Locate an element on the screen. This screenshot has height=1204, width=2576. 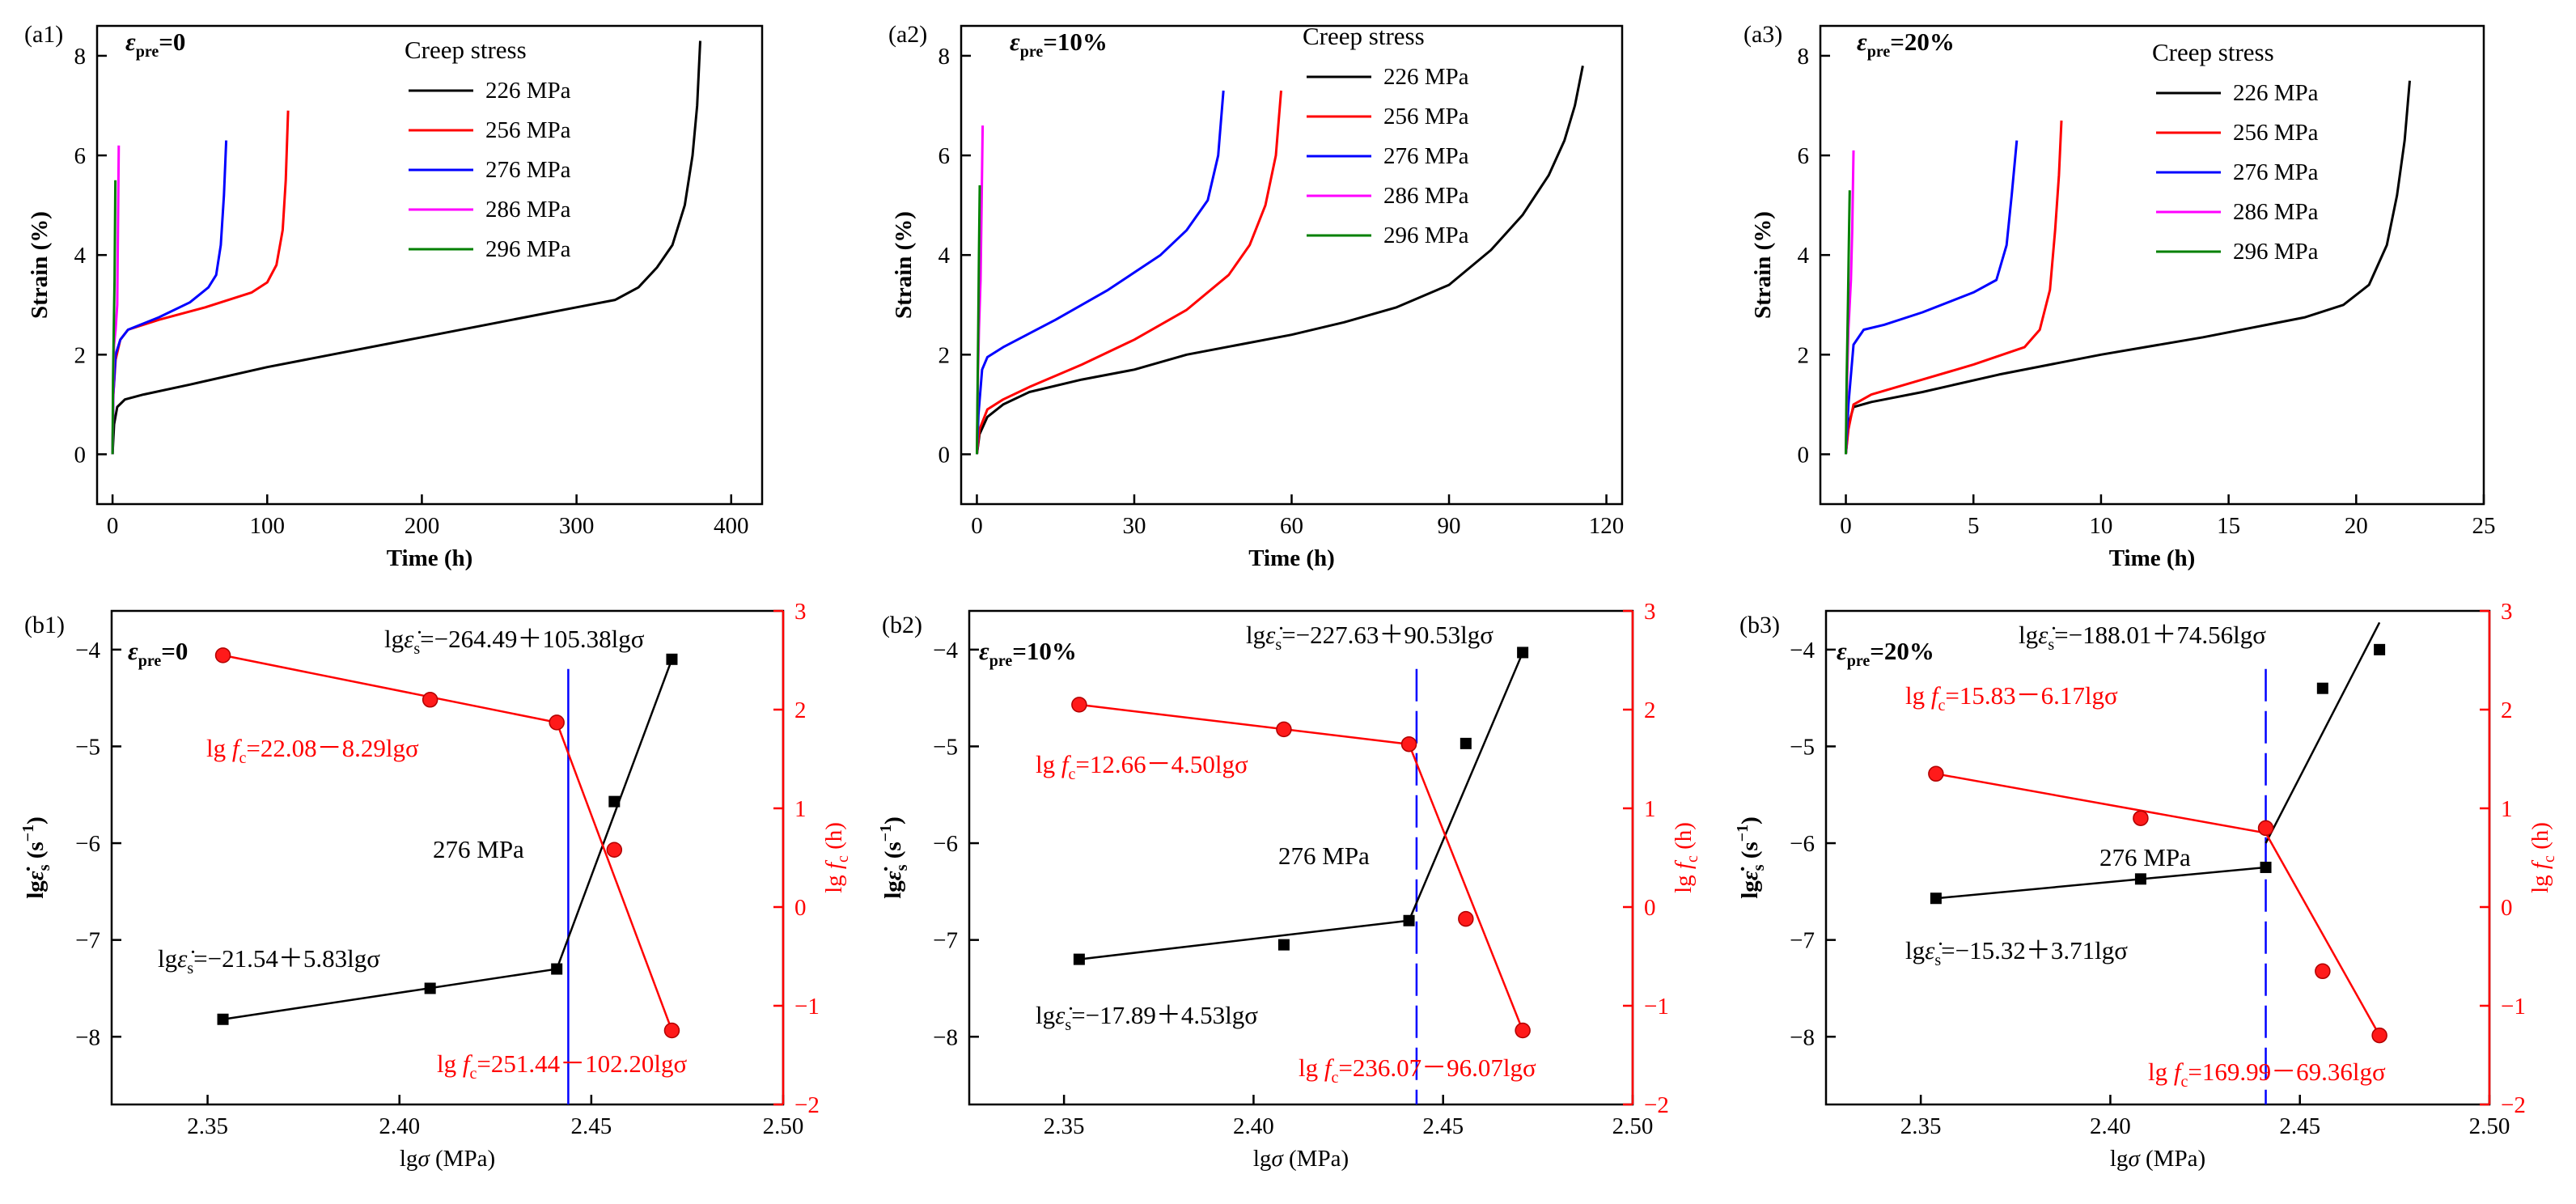
panel-tag: (b3) is located at coordinates (1759, 625).